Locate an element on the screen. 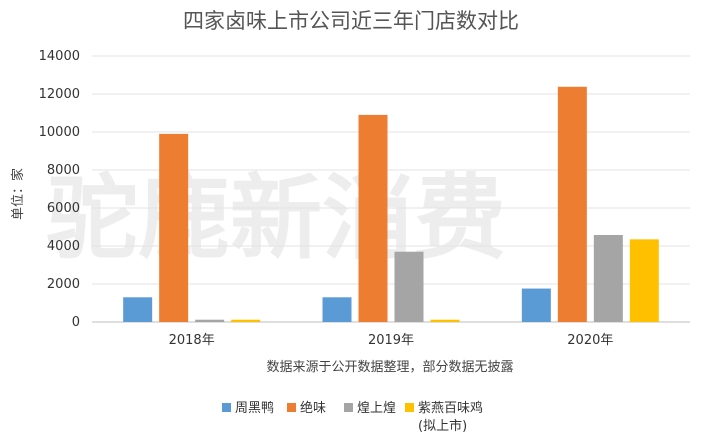  chart-title: 四家卤味上市公司近三年门店数对比 is located at coordinates (351, 21).